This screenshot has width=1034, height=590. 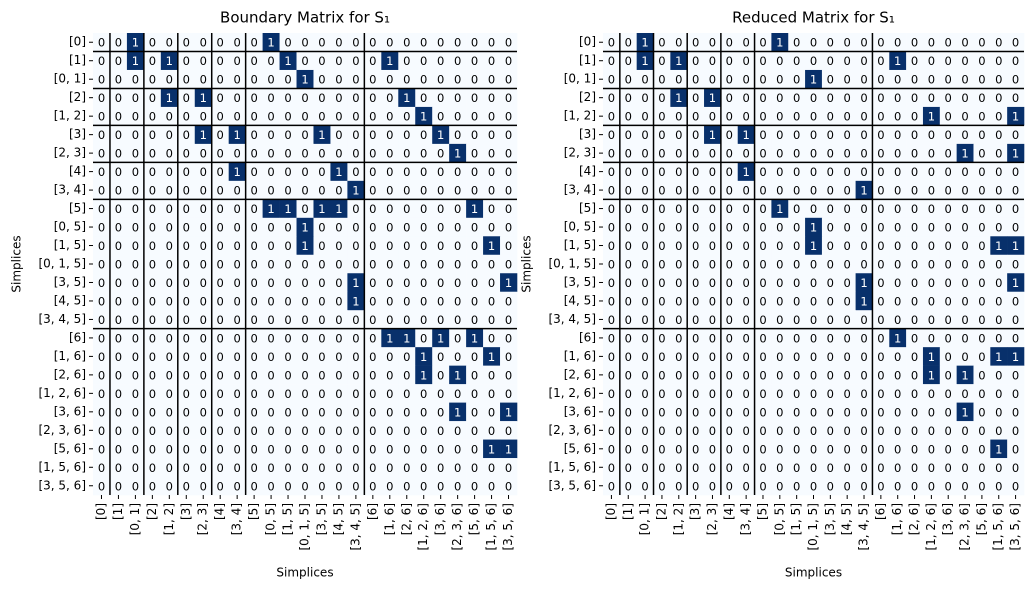 What do you see at coordinates (611, 511) in the screenshot?
I see `x-tick-label: [0]` at bounding box center [611, 511].